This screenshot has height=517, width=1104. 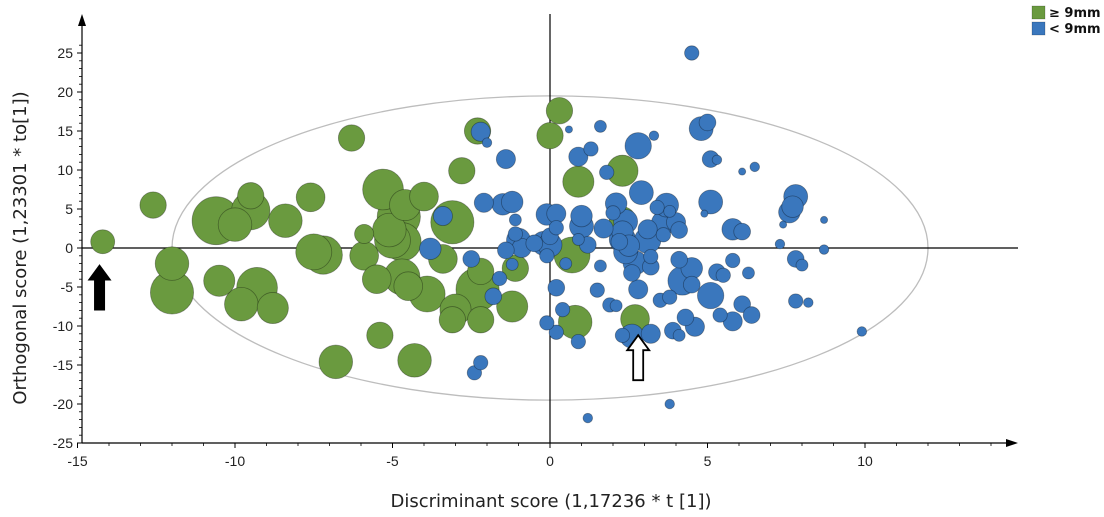 I want to click on y-tick-label: 10, so click(x=65, y=170).